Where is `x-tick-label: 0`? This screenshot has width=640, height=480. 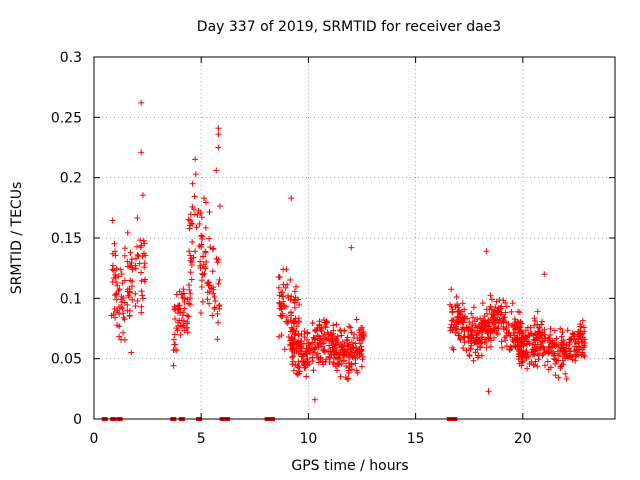 x-tick-label: 0 is located at coordinates (94, 439).